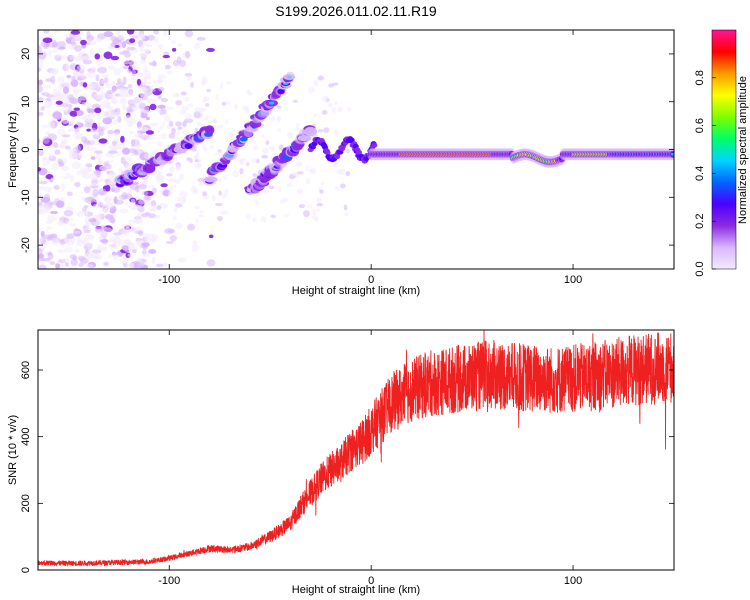  I want to click on x-tick-label: 100, so click(573, 581).